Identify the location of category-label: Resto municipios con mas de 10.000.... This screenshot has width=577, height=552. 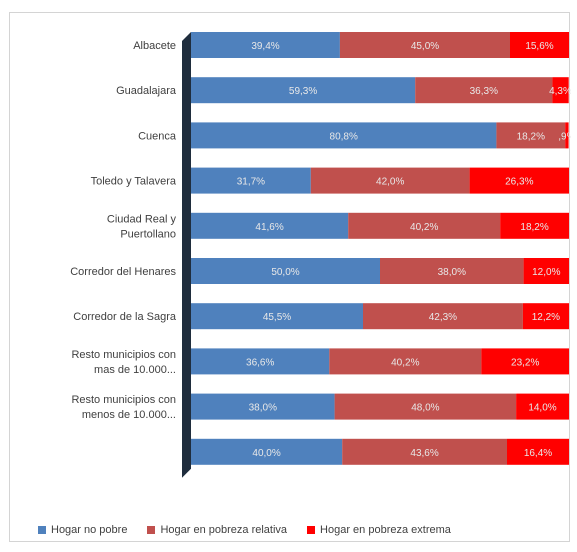
(123, 362).